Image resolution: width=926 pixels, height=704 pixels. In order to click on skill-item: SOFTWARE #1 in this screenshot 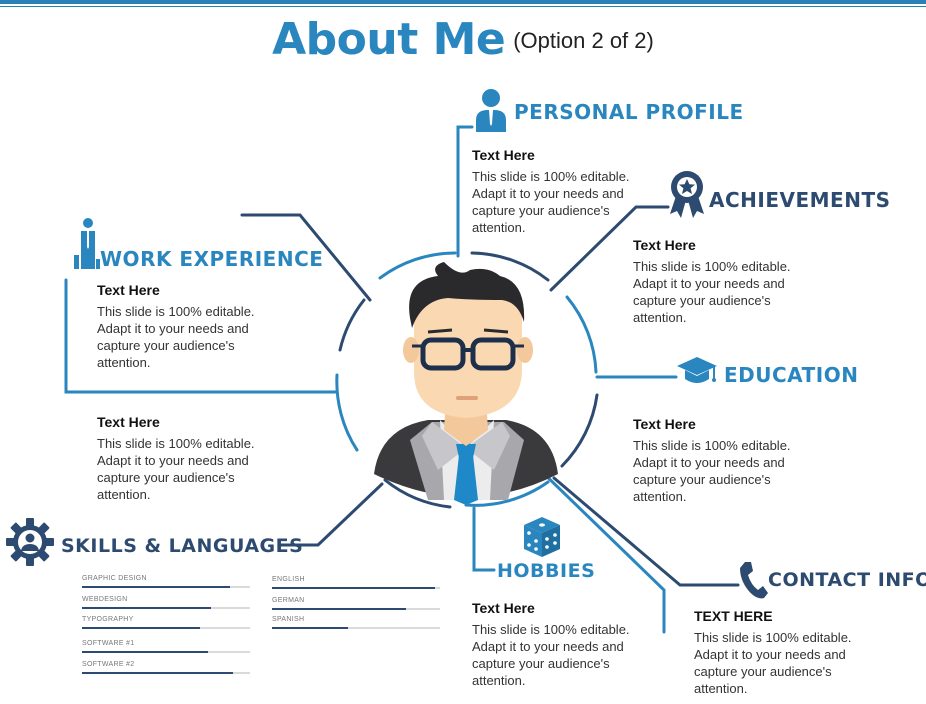, I will do `click(166, 646)`.